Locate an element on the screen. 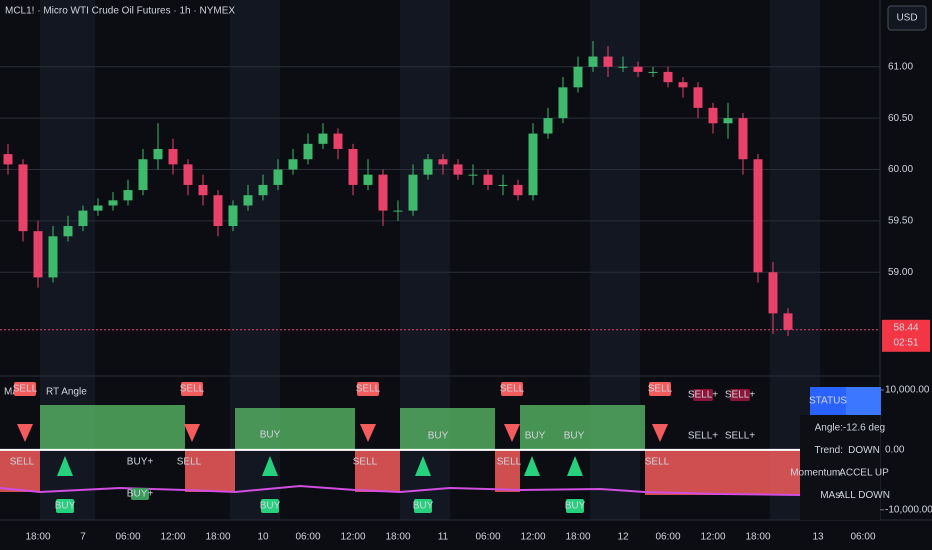 This screenshot has height=550, width=932. indicator-title: MA is located at coordinates (11, 392).